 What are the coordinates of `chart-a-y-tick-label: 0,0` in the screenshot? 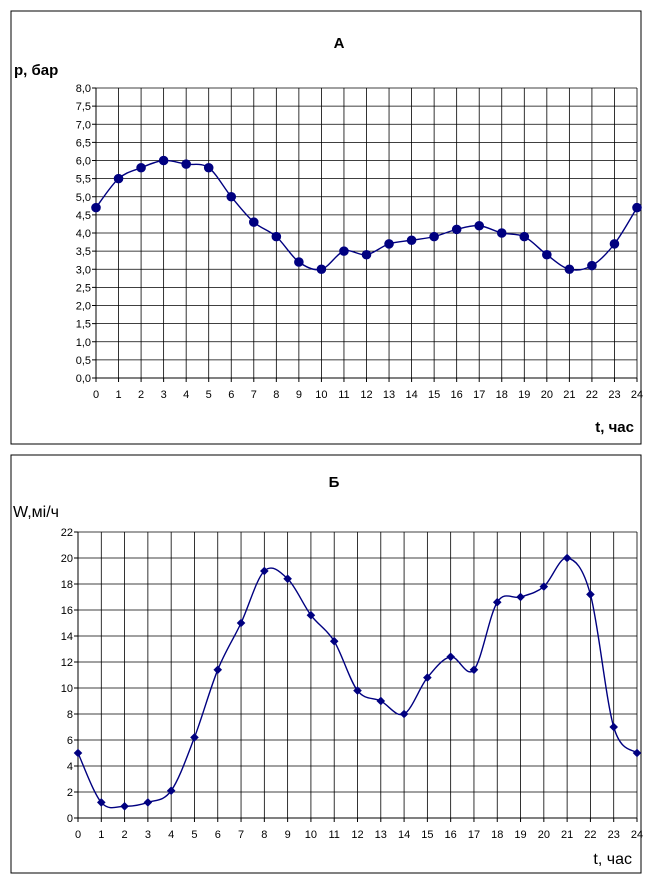 It's located at (83, 379).